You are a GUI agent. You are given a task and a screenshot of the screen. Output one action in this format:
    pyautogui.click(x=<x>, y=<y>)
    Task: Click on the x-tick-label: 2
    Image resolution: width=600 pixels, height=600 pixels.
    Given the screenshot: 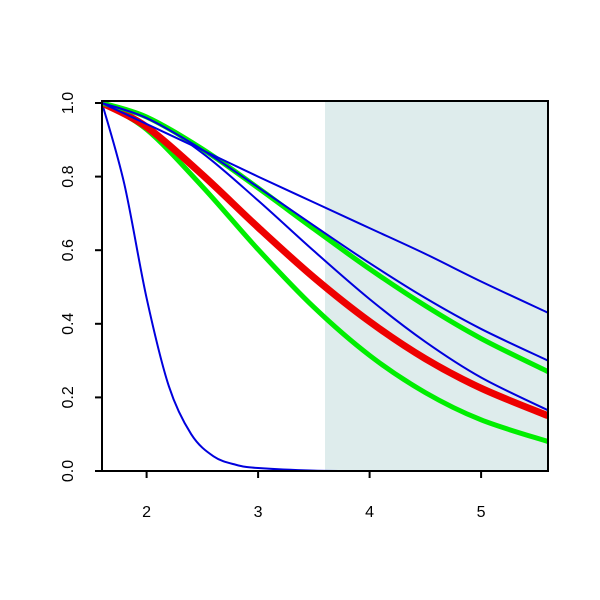 What is the action you would take?
    pyautogui.click(x=146, y=512)
    